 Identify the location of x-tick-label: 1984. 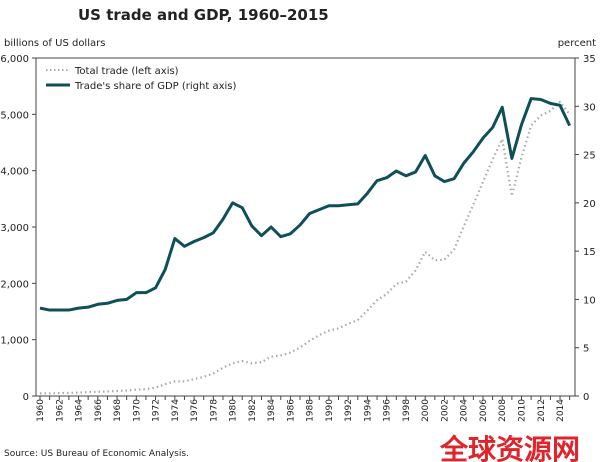
(272, 410).